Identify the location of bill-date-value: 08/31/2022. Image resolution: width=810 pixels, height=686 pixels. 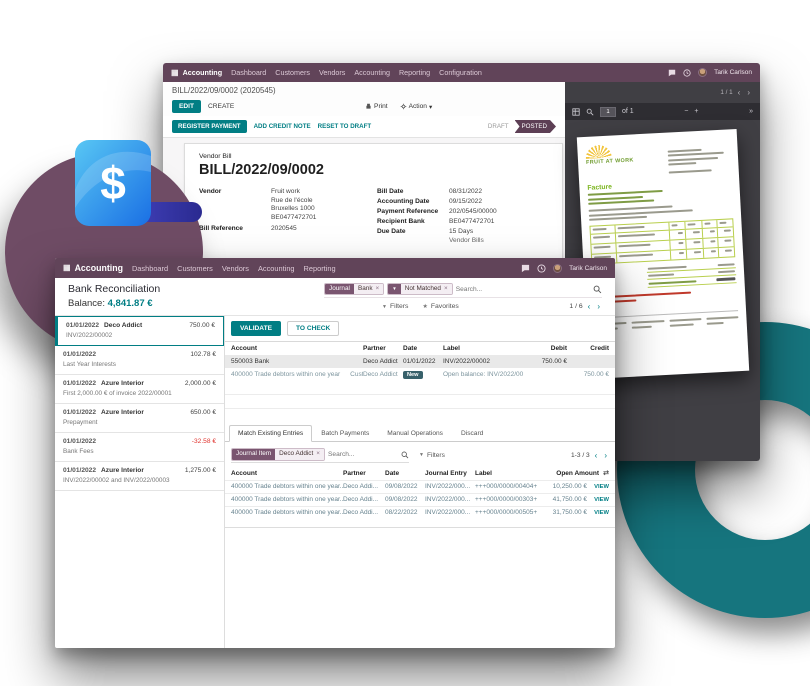
(466, 191).